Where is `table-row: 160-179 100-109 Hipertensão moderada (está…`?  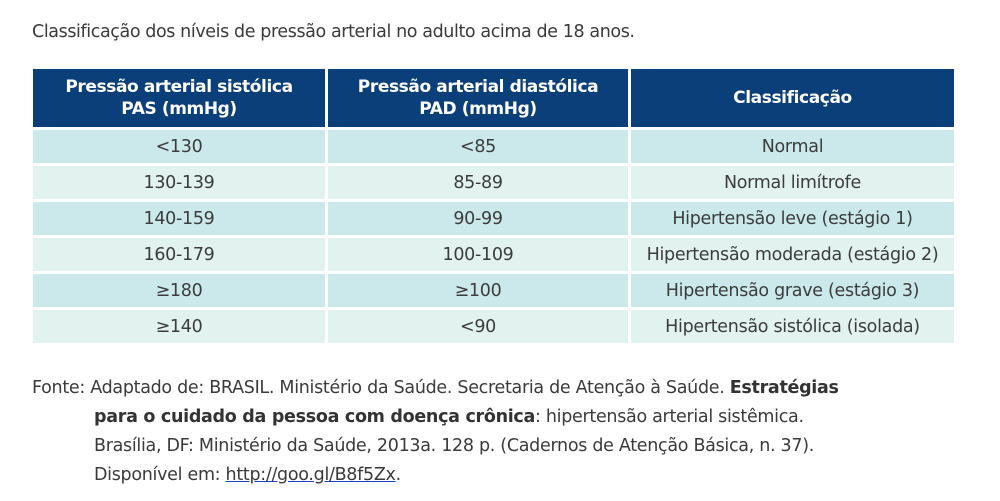
table-row: 160-179 100-109 Hipertensão moderada (está… is located at coordinates (493, 254).